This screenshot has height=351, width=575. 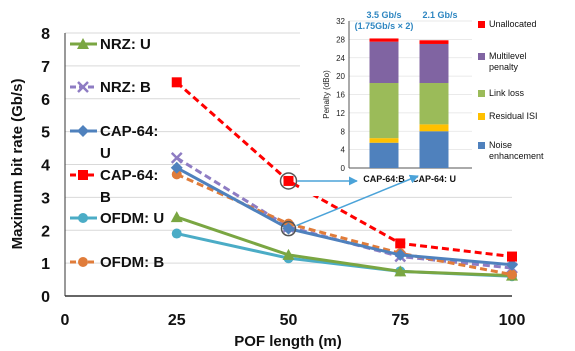 What do you see at coordinates (343, 150) in the screenshot?
I see `inset-y-tick-label: 4` at bounding box center [343, 150].